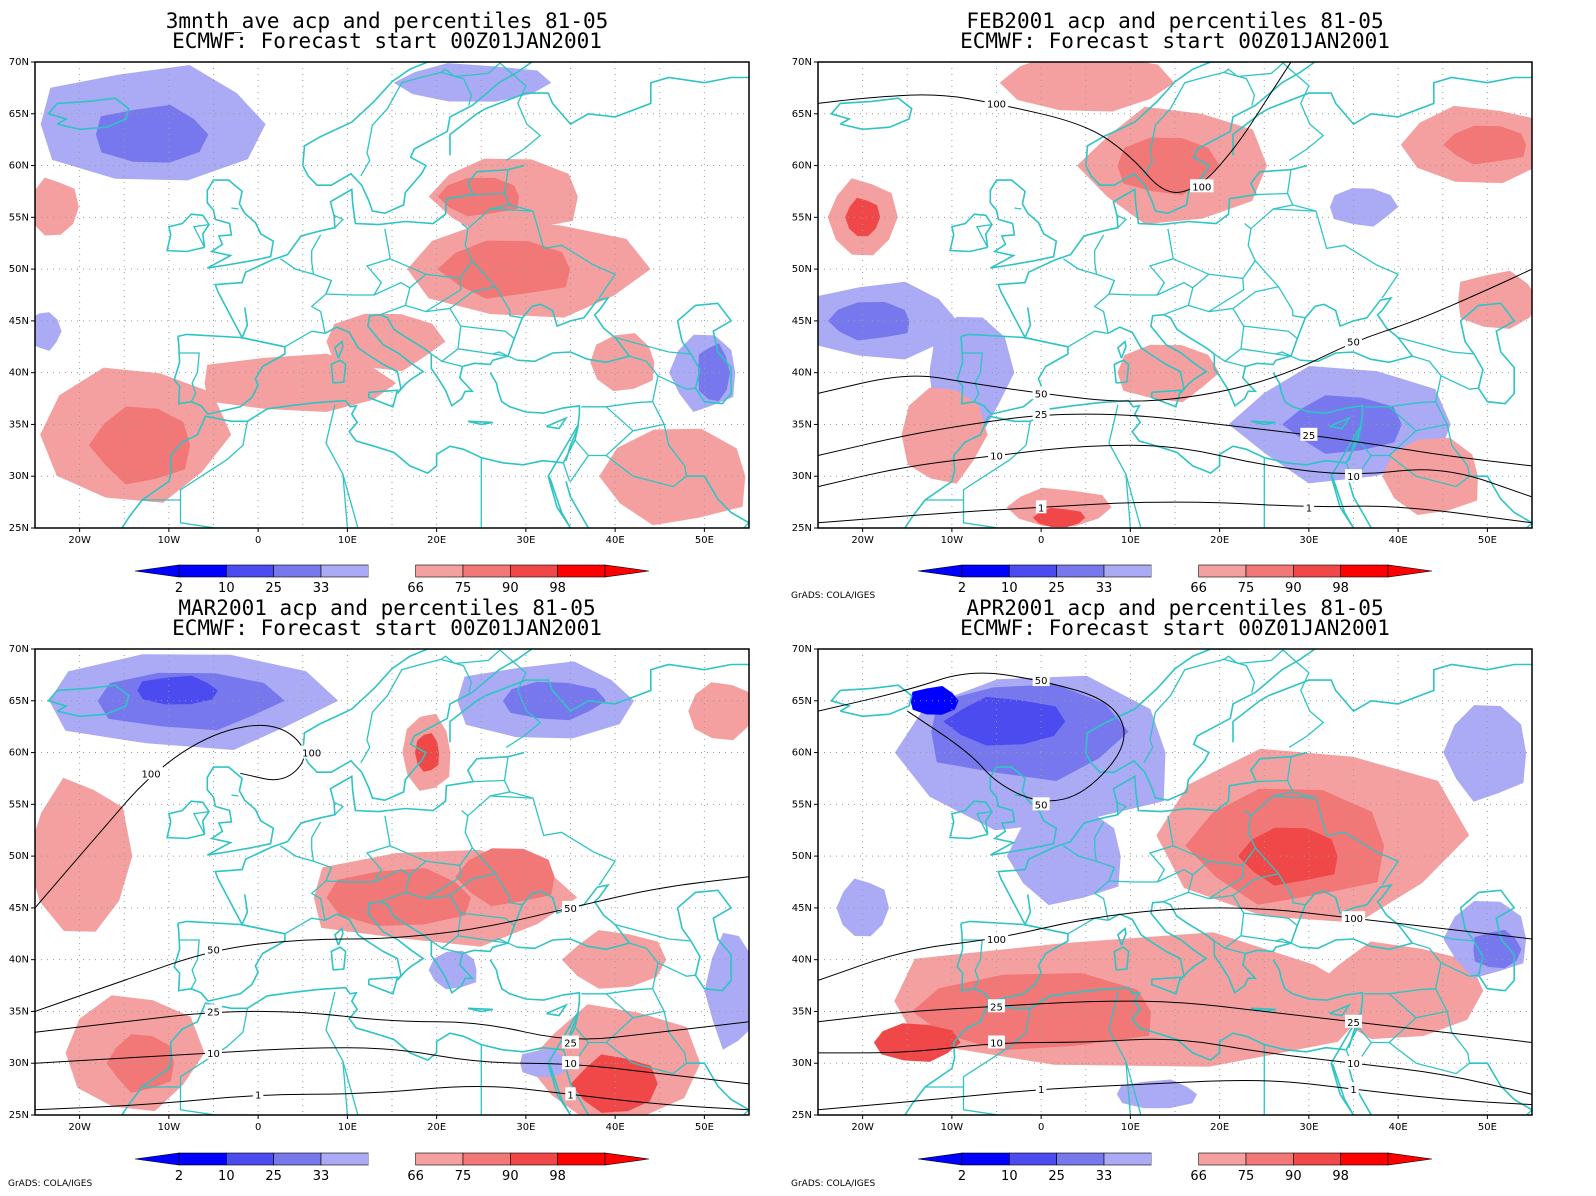  I want to click on panel-title: FEB2001 acp and percentiles 81-05, so click(1174, 21).